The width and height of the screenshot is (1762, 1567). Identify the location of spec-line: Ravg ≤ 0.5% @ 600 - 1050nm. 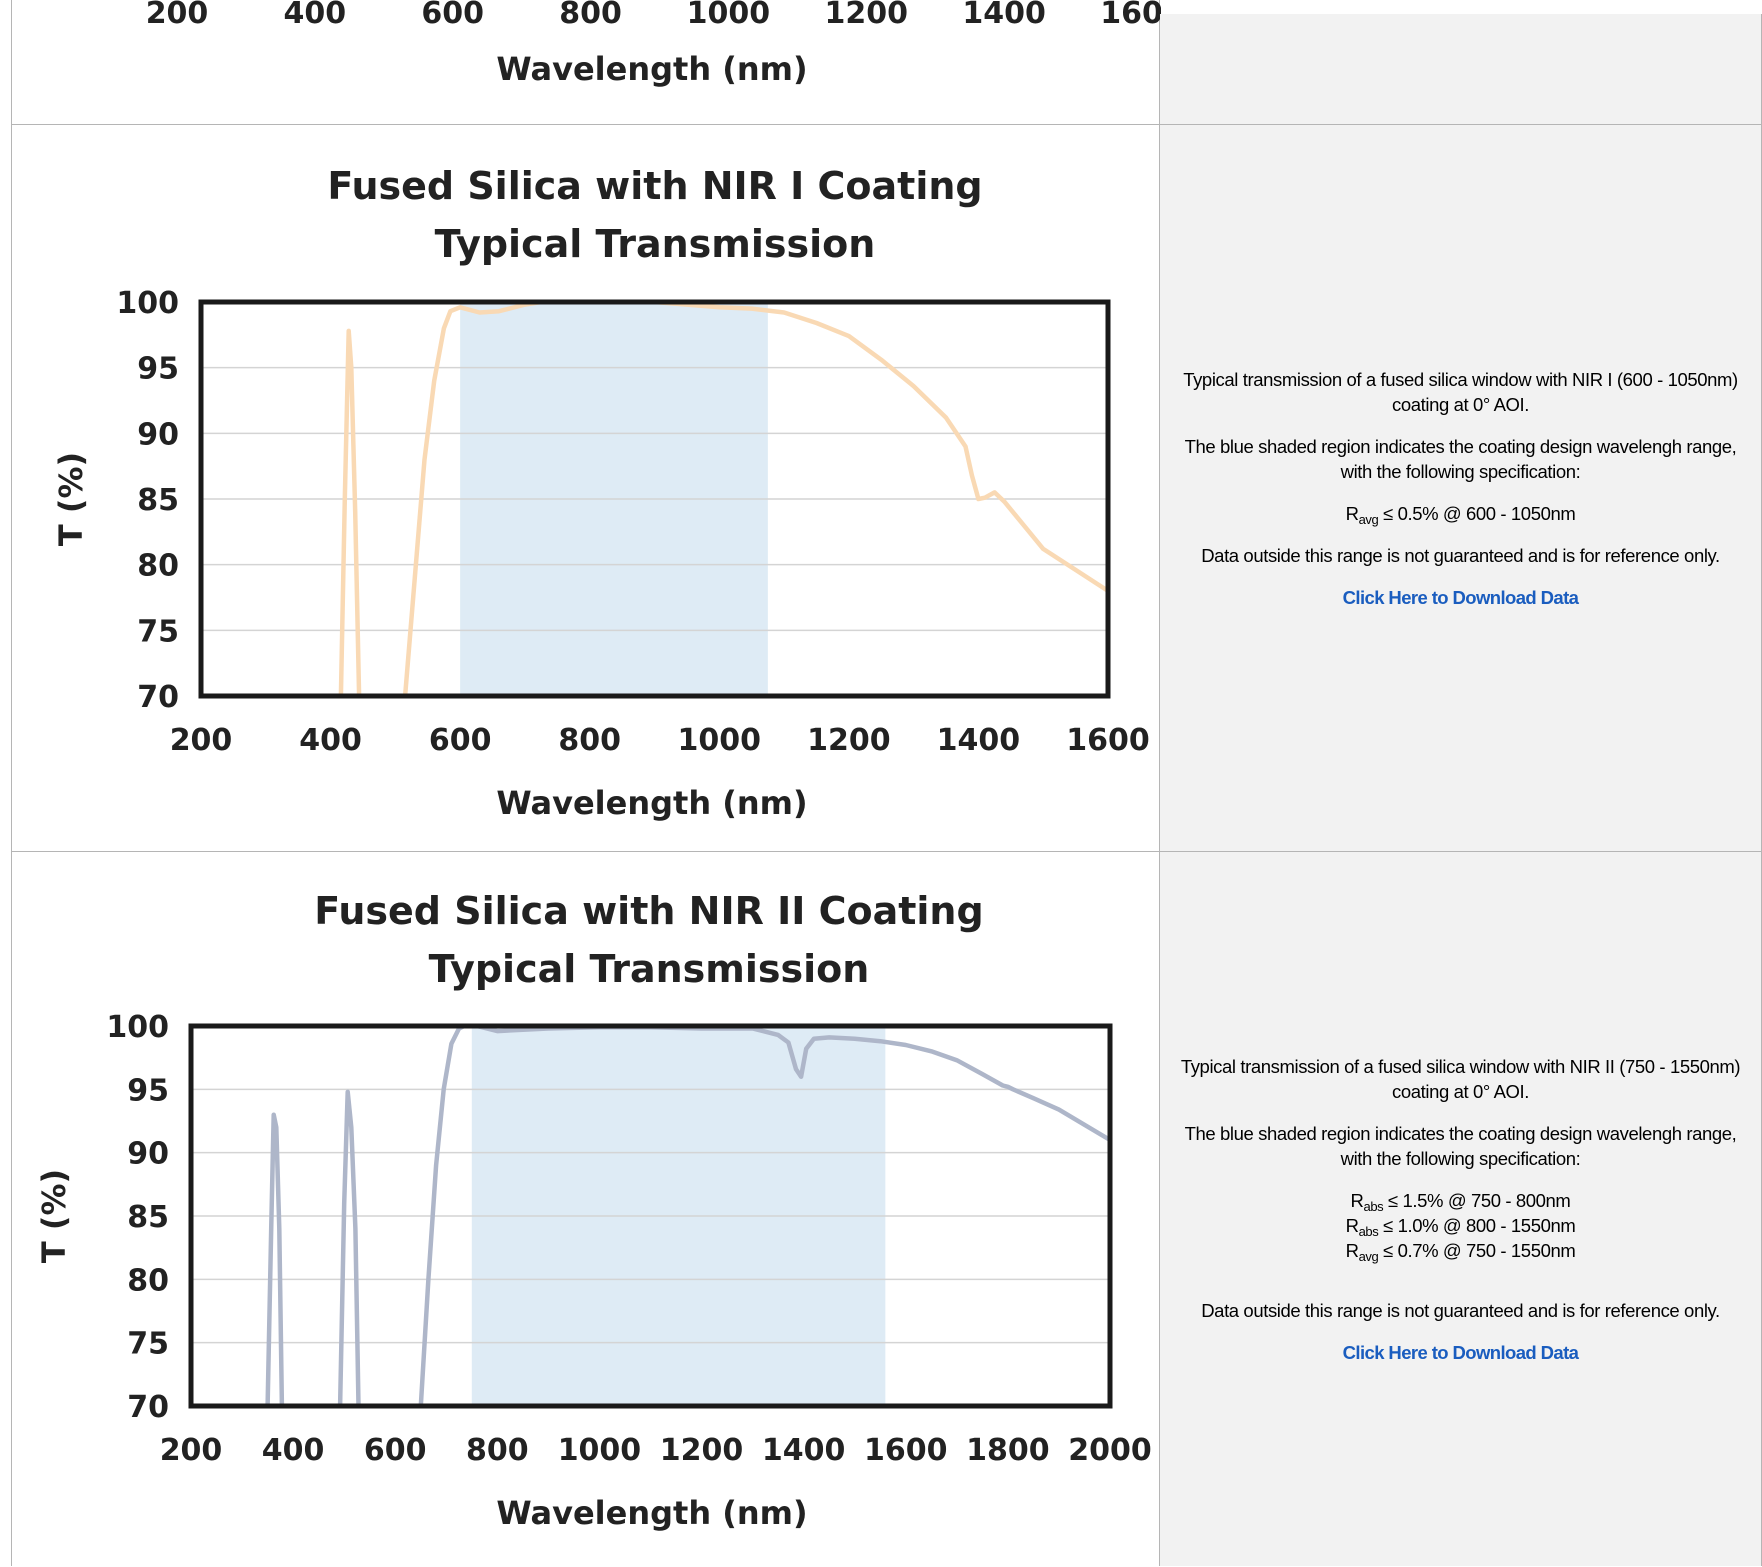
(1460, 514).